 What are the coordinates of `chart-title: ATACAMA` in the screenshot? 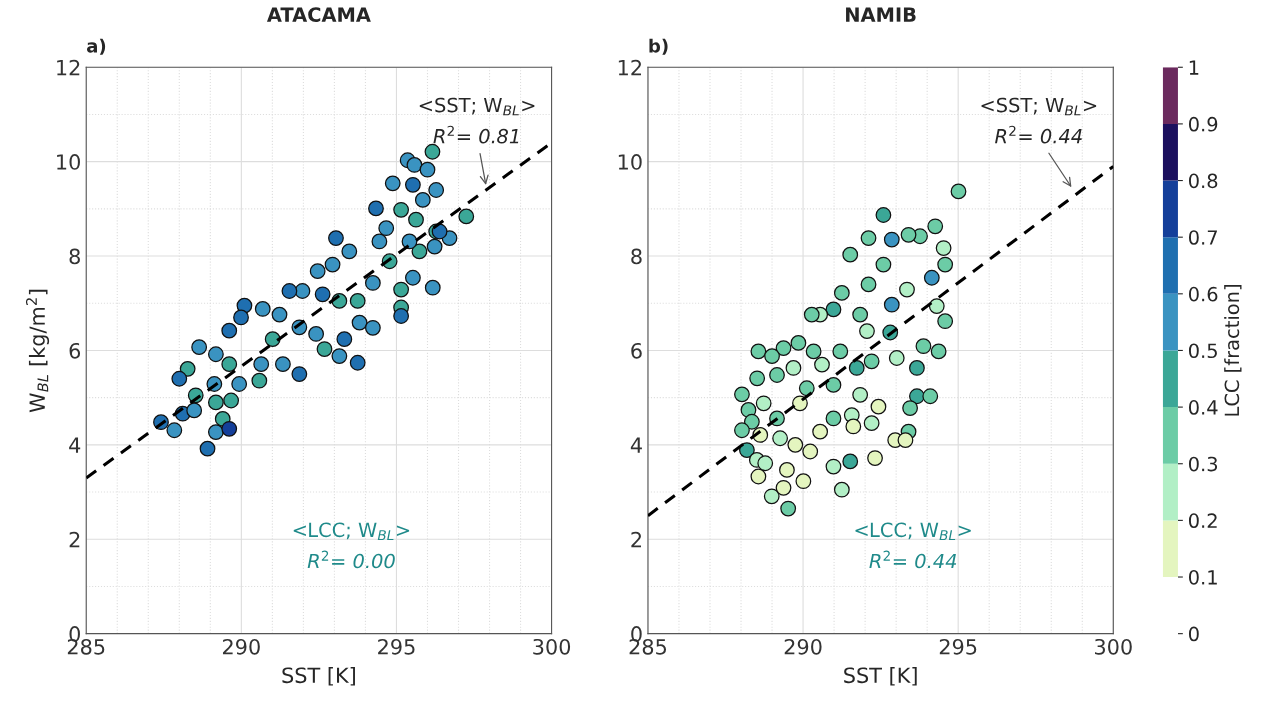 It's located at (318, 14).